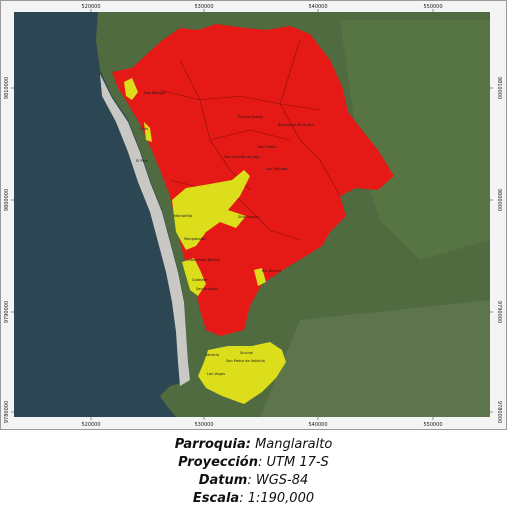  I want to click on caption-escala-label: Escala, so click(216, 498).